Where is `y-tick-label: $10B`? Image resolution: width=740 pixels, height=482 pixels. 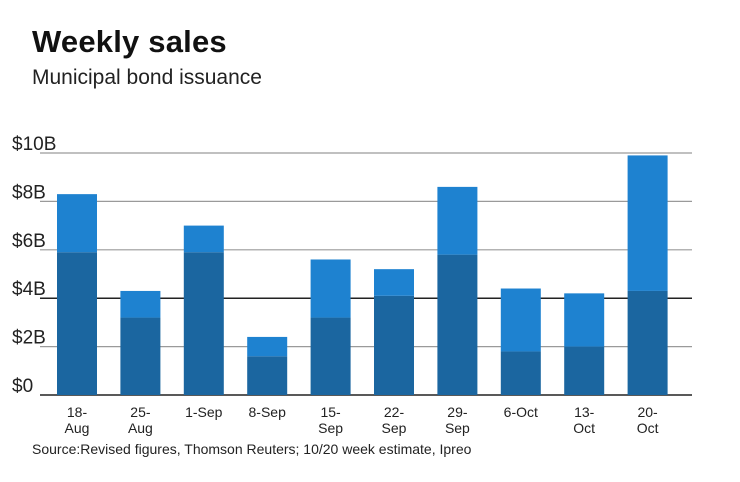
y-tick-label: $10B is located at coordinates (34, 144).